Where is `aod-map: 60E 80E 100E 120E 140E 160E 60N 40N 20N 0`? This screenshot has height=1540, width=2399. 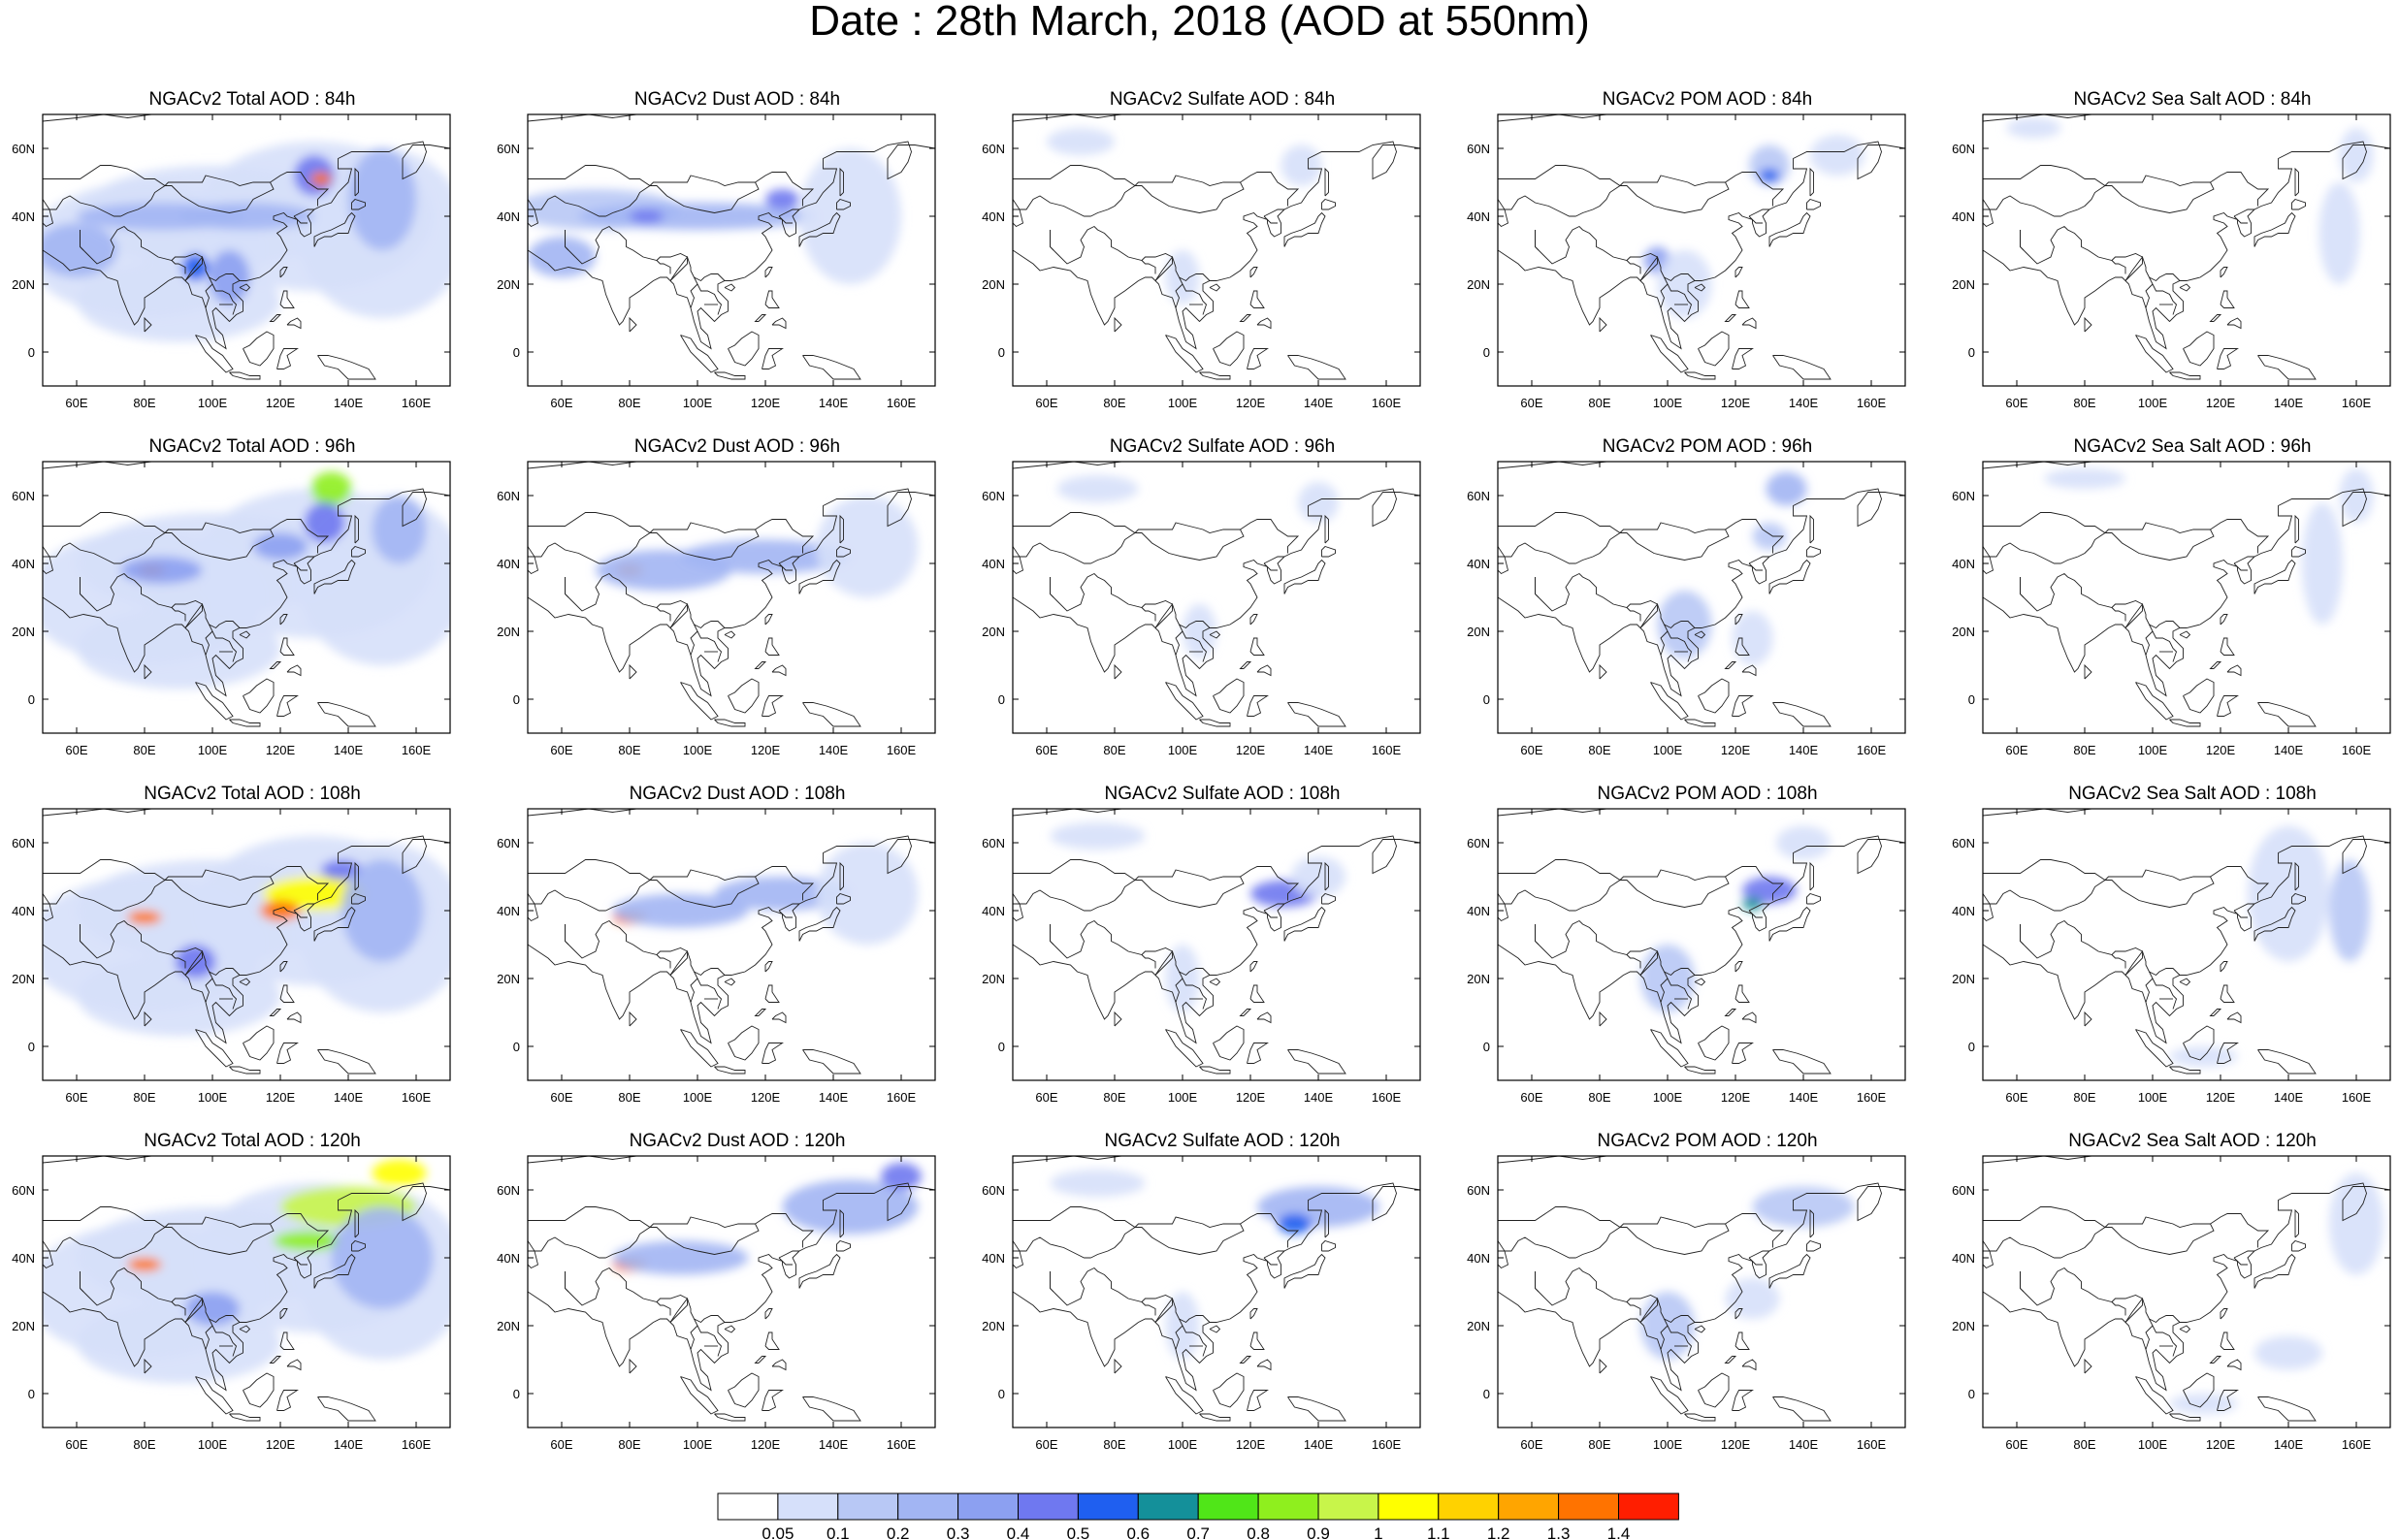
aod-map: 60E 80E 100E 120E 140E 160E 60N 40N 20N 0 is located at coordinates (1201, 957).